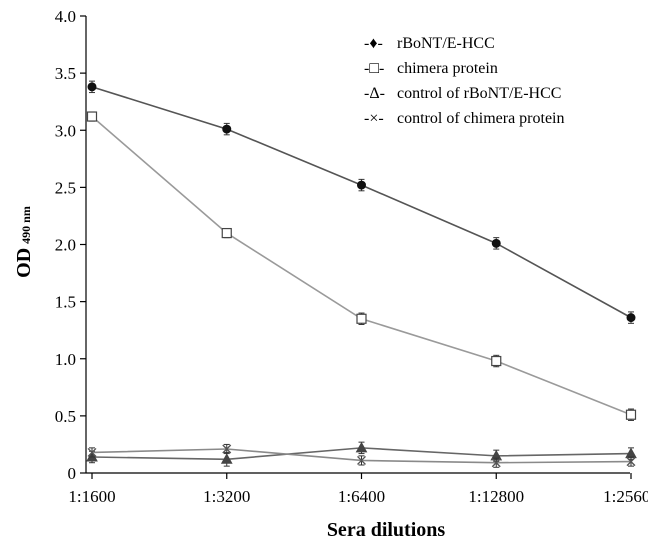 This screenshot has height=542, width=648. What do you see at coordinates (91, 496) in the screenshot?
I see `x-tick-label: 1:1600` at bounding box center [91, 496].